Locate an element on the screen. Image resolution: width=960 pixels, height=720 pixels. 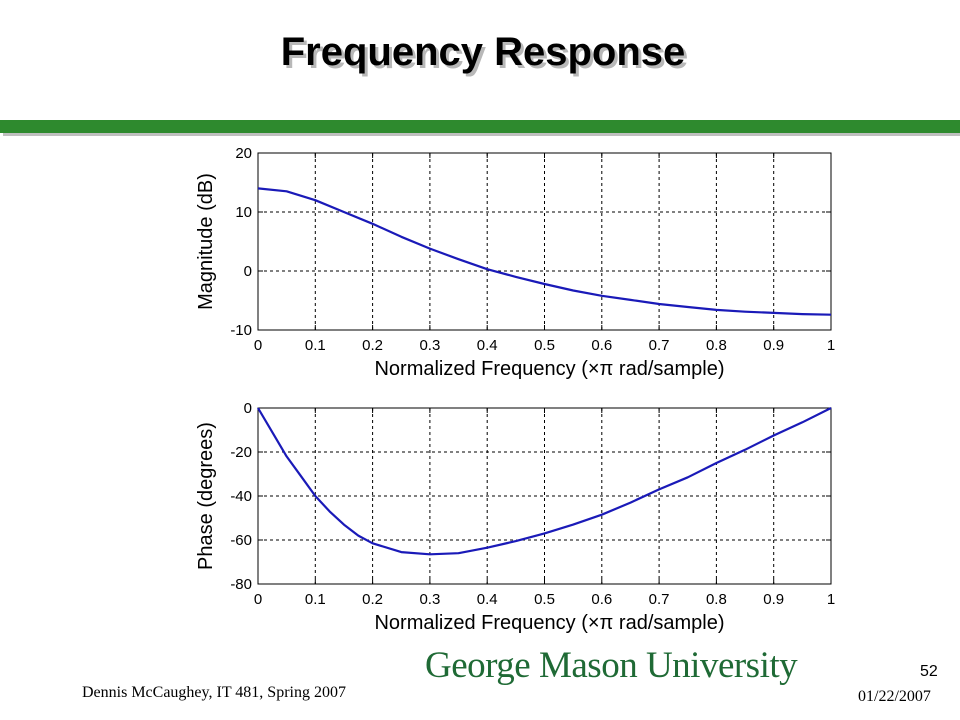
university-logo: George Mason University is located at coordinates (611, 665).